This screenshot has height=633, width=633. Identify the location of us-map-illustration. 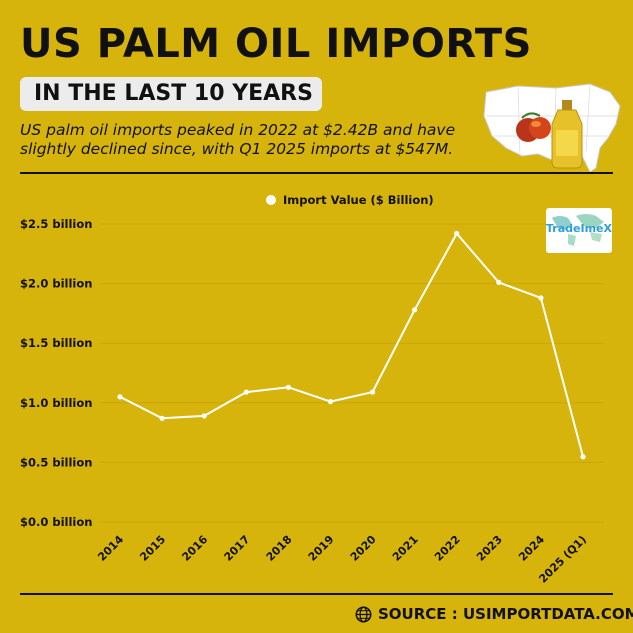
(552, 128).